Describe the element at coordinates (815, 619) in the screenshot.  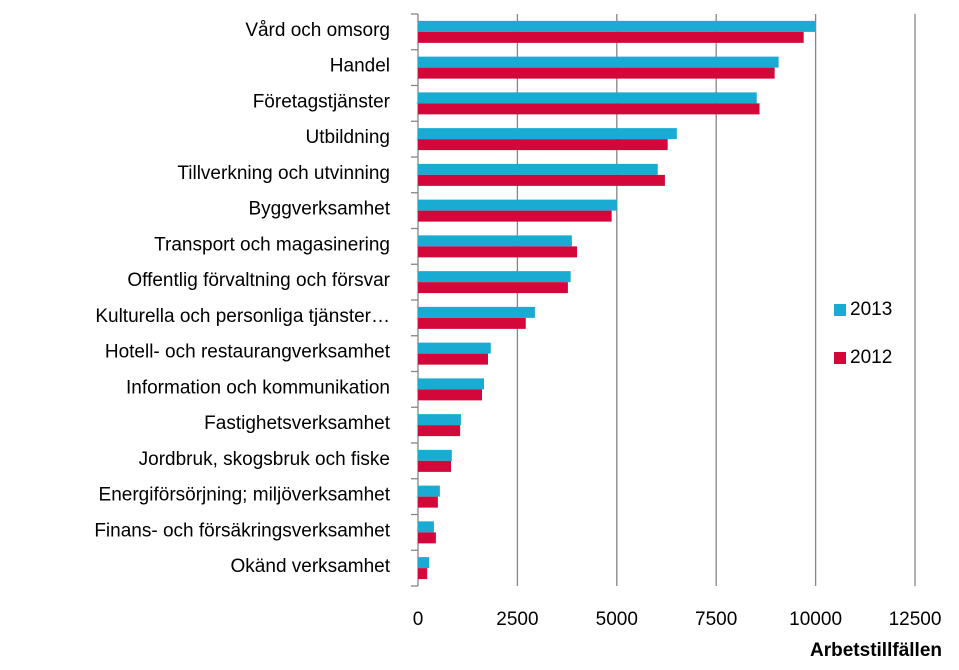
I see `x-tick-label: 10000` at that location.